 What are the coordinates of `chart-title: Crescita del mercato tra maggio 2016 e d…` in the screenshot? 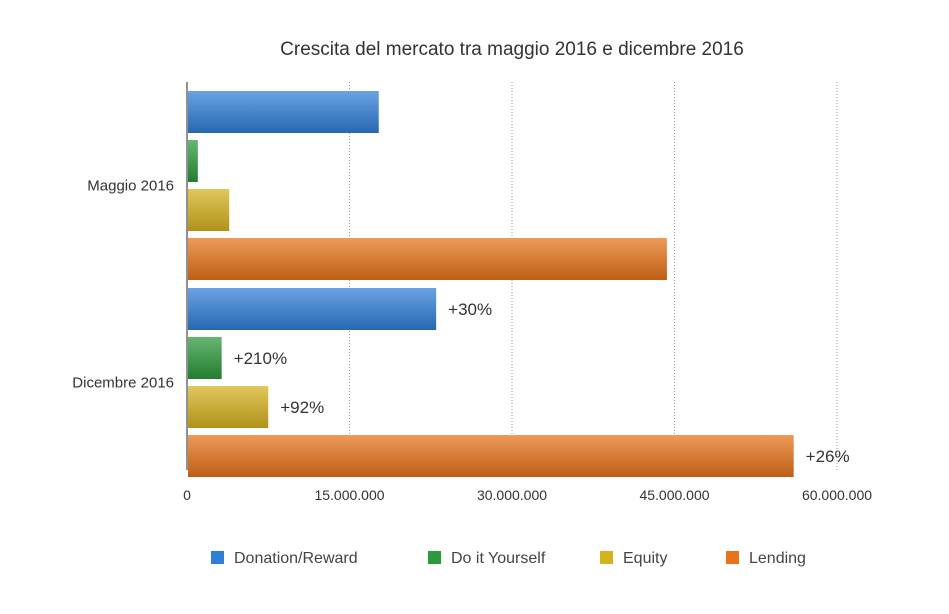 It's located at (512, 49).